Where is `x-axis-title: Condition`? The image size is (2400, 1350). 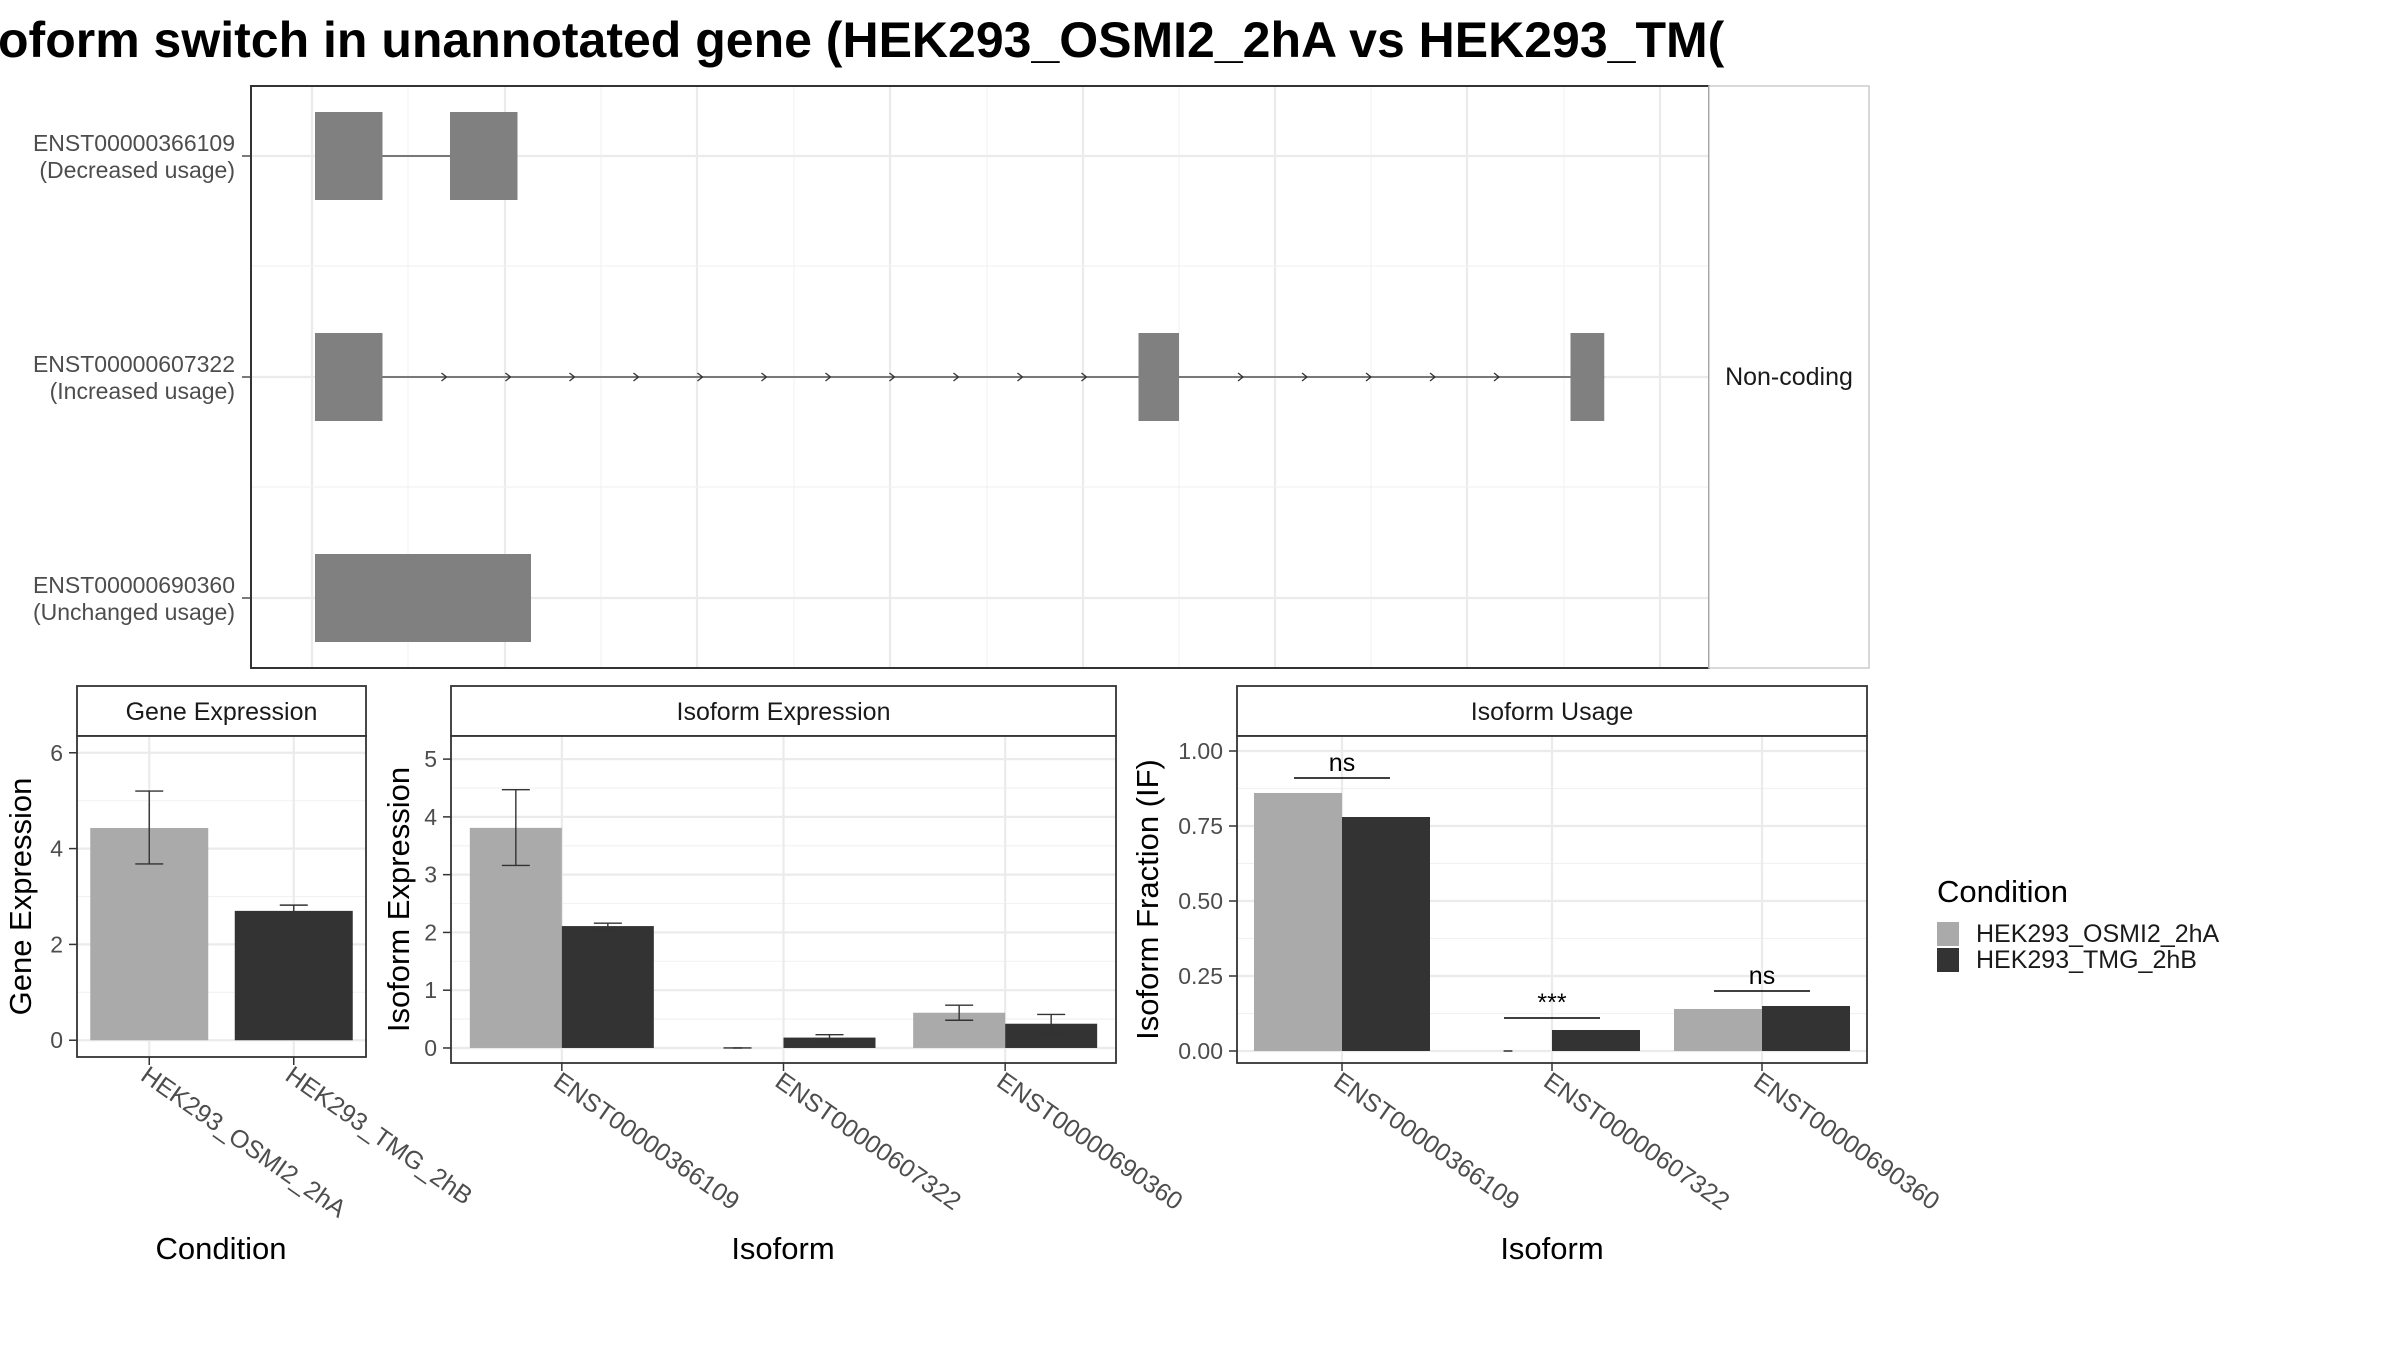 x-axis-title: Condition is located at coordinates (221, 1248).